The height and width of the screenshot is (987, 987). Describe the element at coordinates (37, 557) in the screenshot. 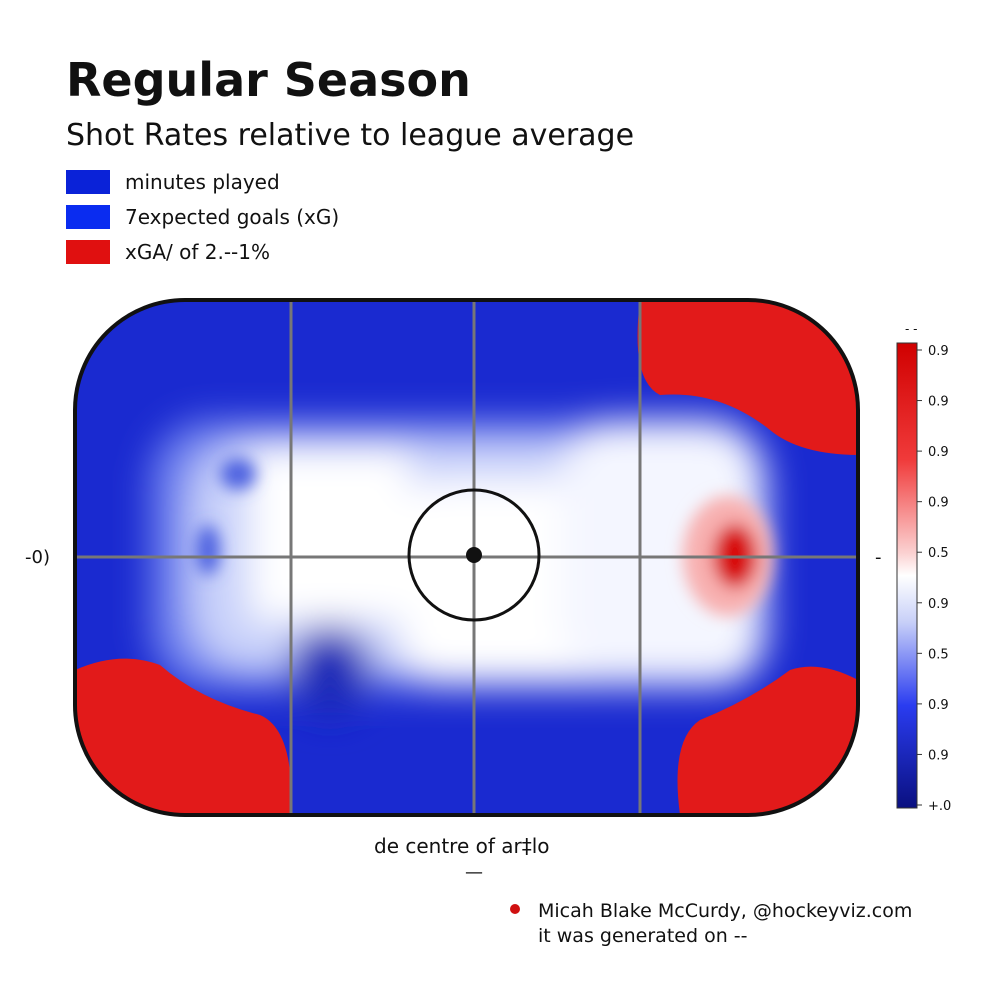

I see `rink-left-label: -0)` at that location.